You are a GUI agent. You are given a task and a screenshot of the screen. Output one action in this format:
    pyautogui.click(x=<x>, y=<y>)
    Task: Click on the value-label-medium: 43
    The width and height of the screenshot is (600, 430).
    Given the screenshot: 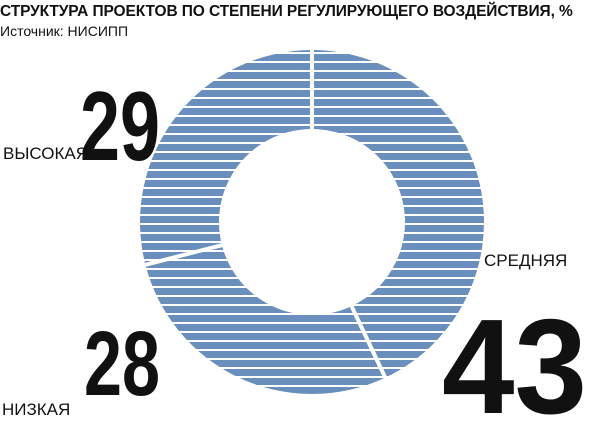 What is the action you would take?
    pyautogui.click(x=514, y=360)
    